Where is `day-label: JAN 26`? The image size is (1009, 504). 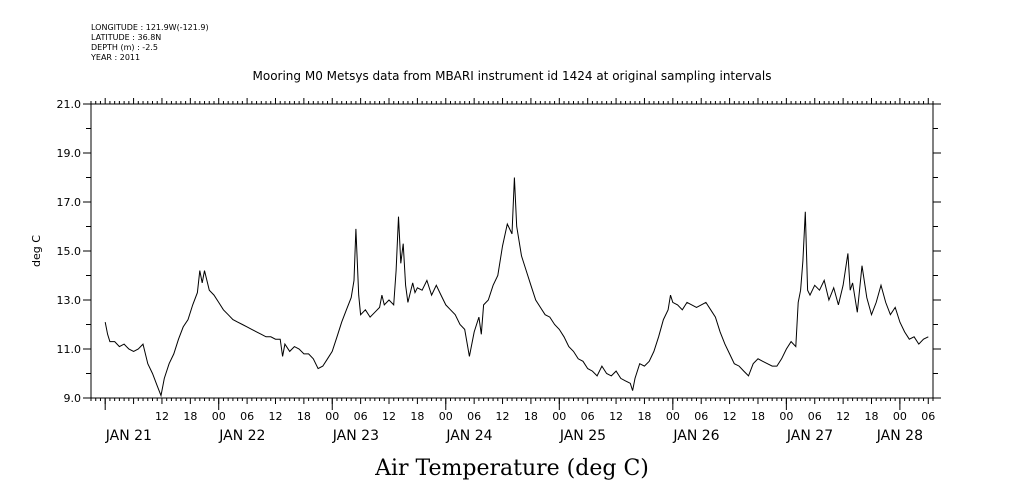 day-label: JAN 26 is located at coordinates (695, 436).